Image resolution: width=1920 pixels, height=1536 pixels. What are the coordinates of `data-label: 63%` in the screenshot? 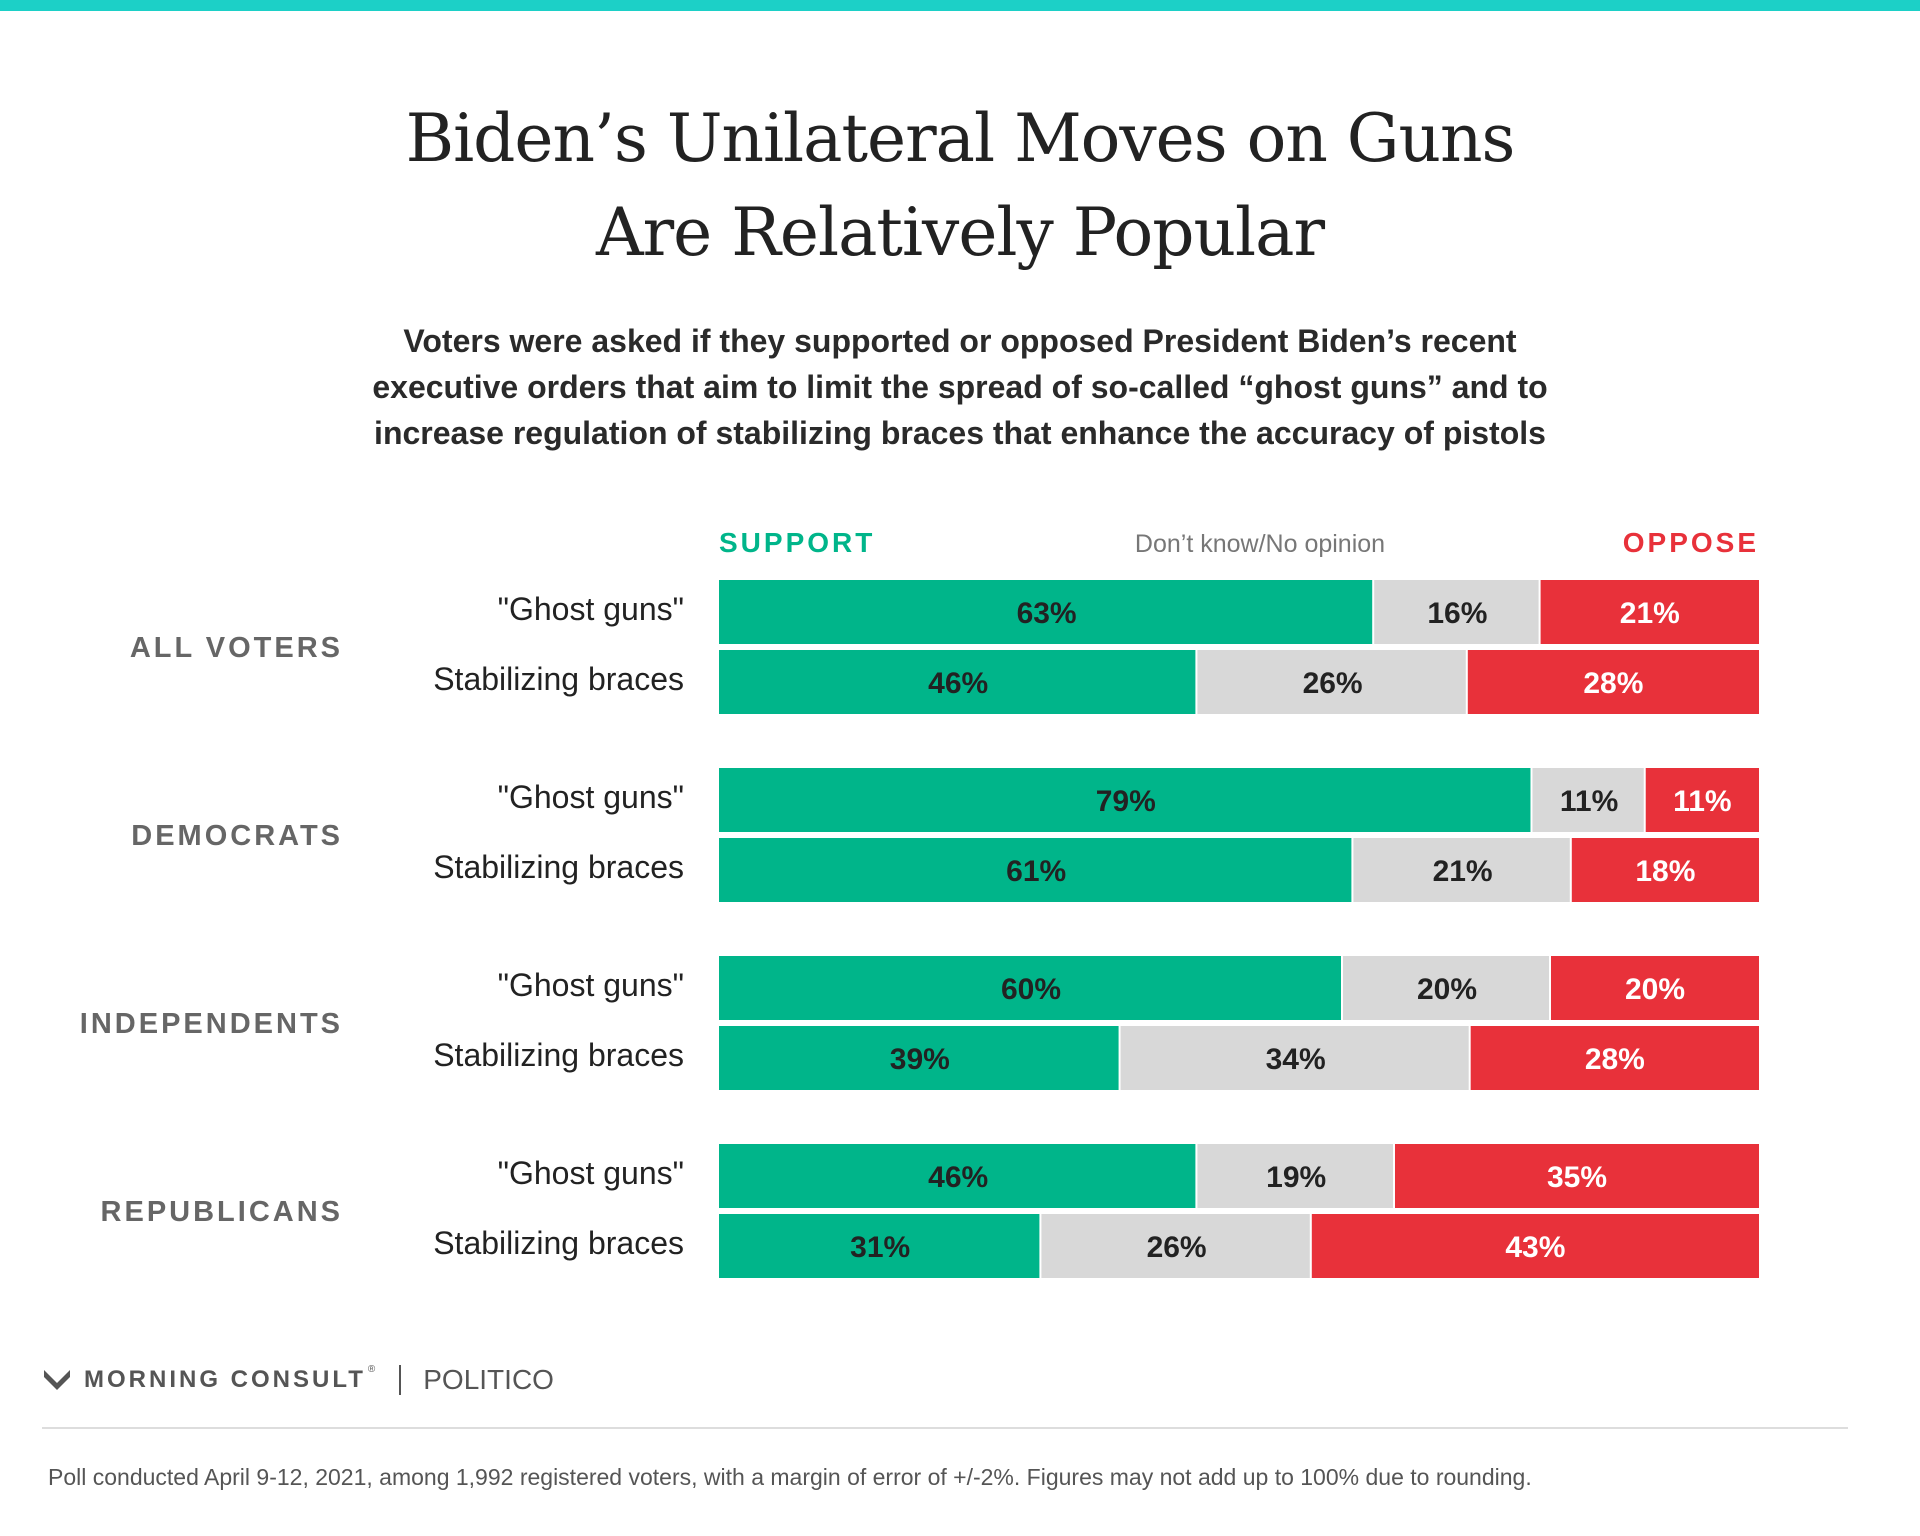 It's located at (1047, 613).